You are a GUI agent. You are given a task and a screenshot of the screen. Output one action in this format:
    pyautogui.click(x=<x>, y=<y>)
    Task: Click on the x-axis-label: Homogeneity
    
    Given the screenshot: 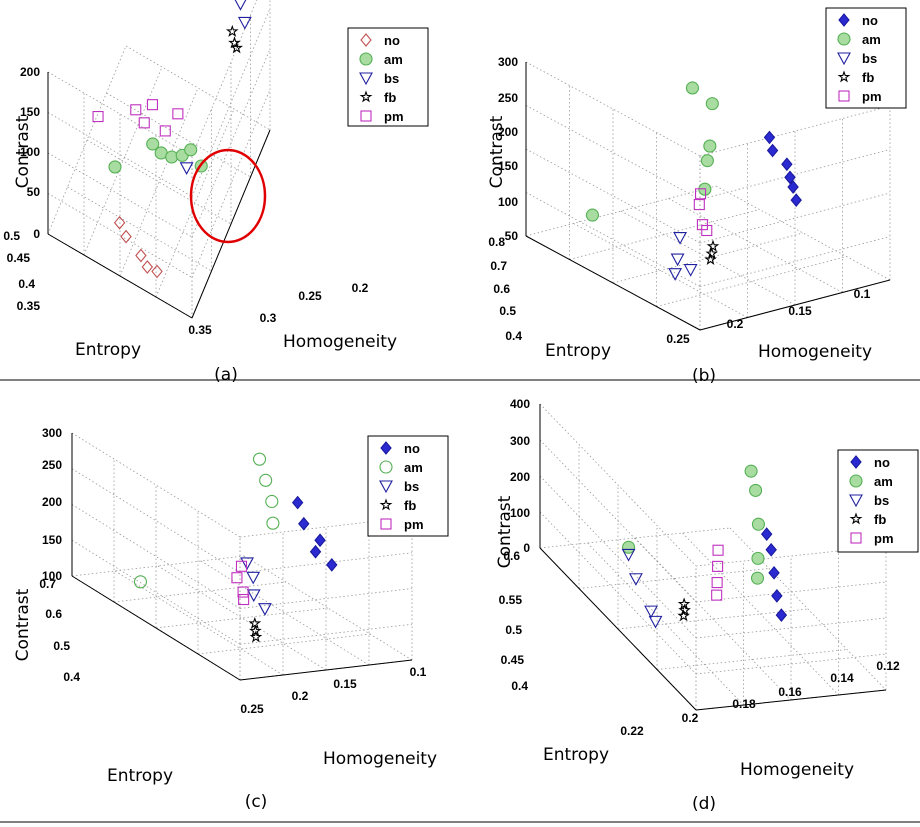 What is the action you would take?
    pyautogui.click(x=340, y=342)
    